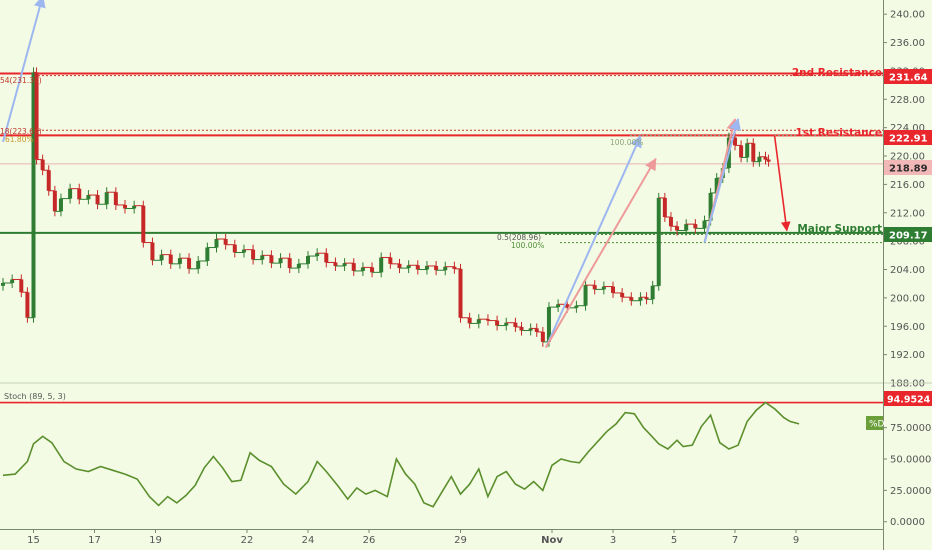 The width and height of the screenshot is (932, 550). What do you see at coordinates (21, 131) in the screenshot?
I see `fib-label-left-lower: 18(223.64)` at bounding box center [21, 131].